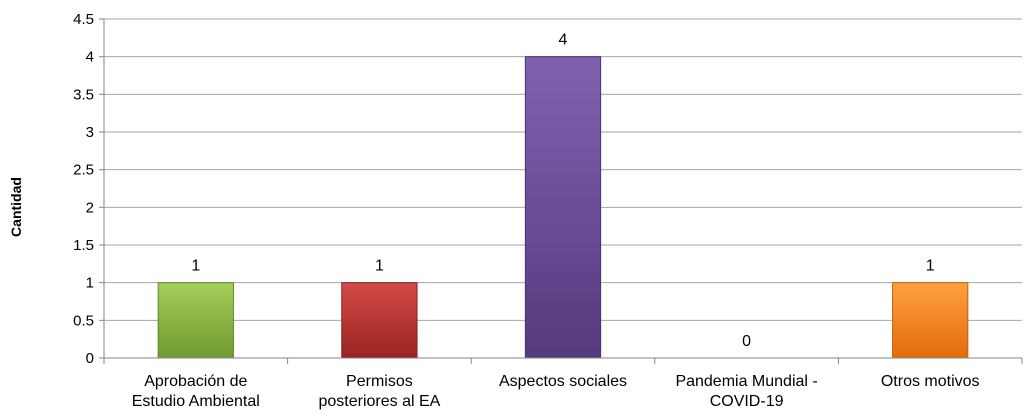  Describe the element at coordinates (83, 245) in the screenshot. I see `y-tick-label: 1.5` at that location.